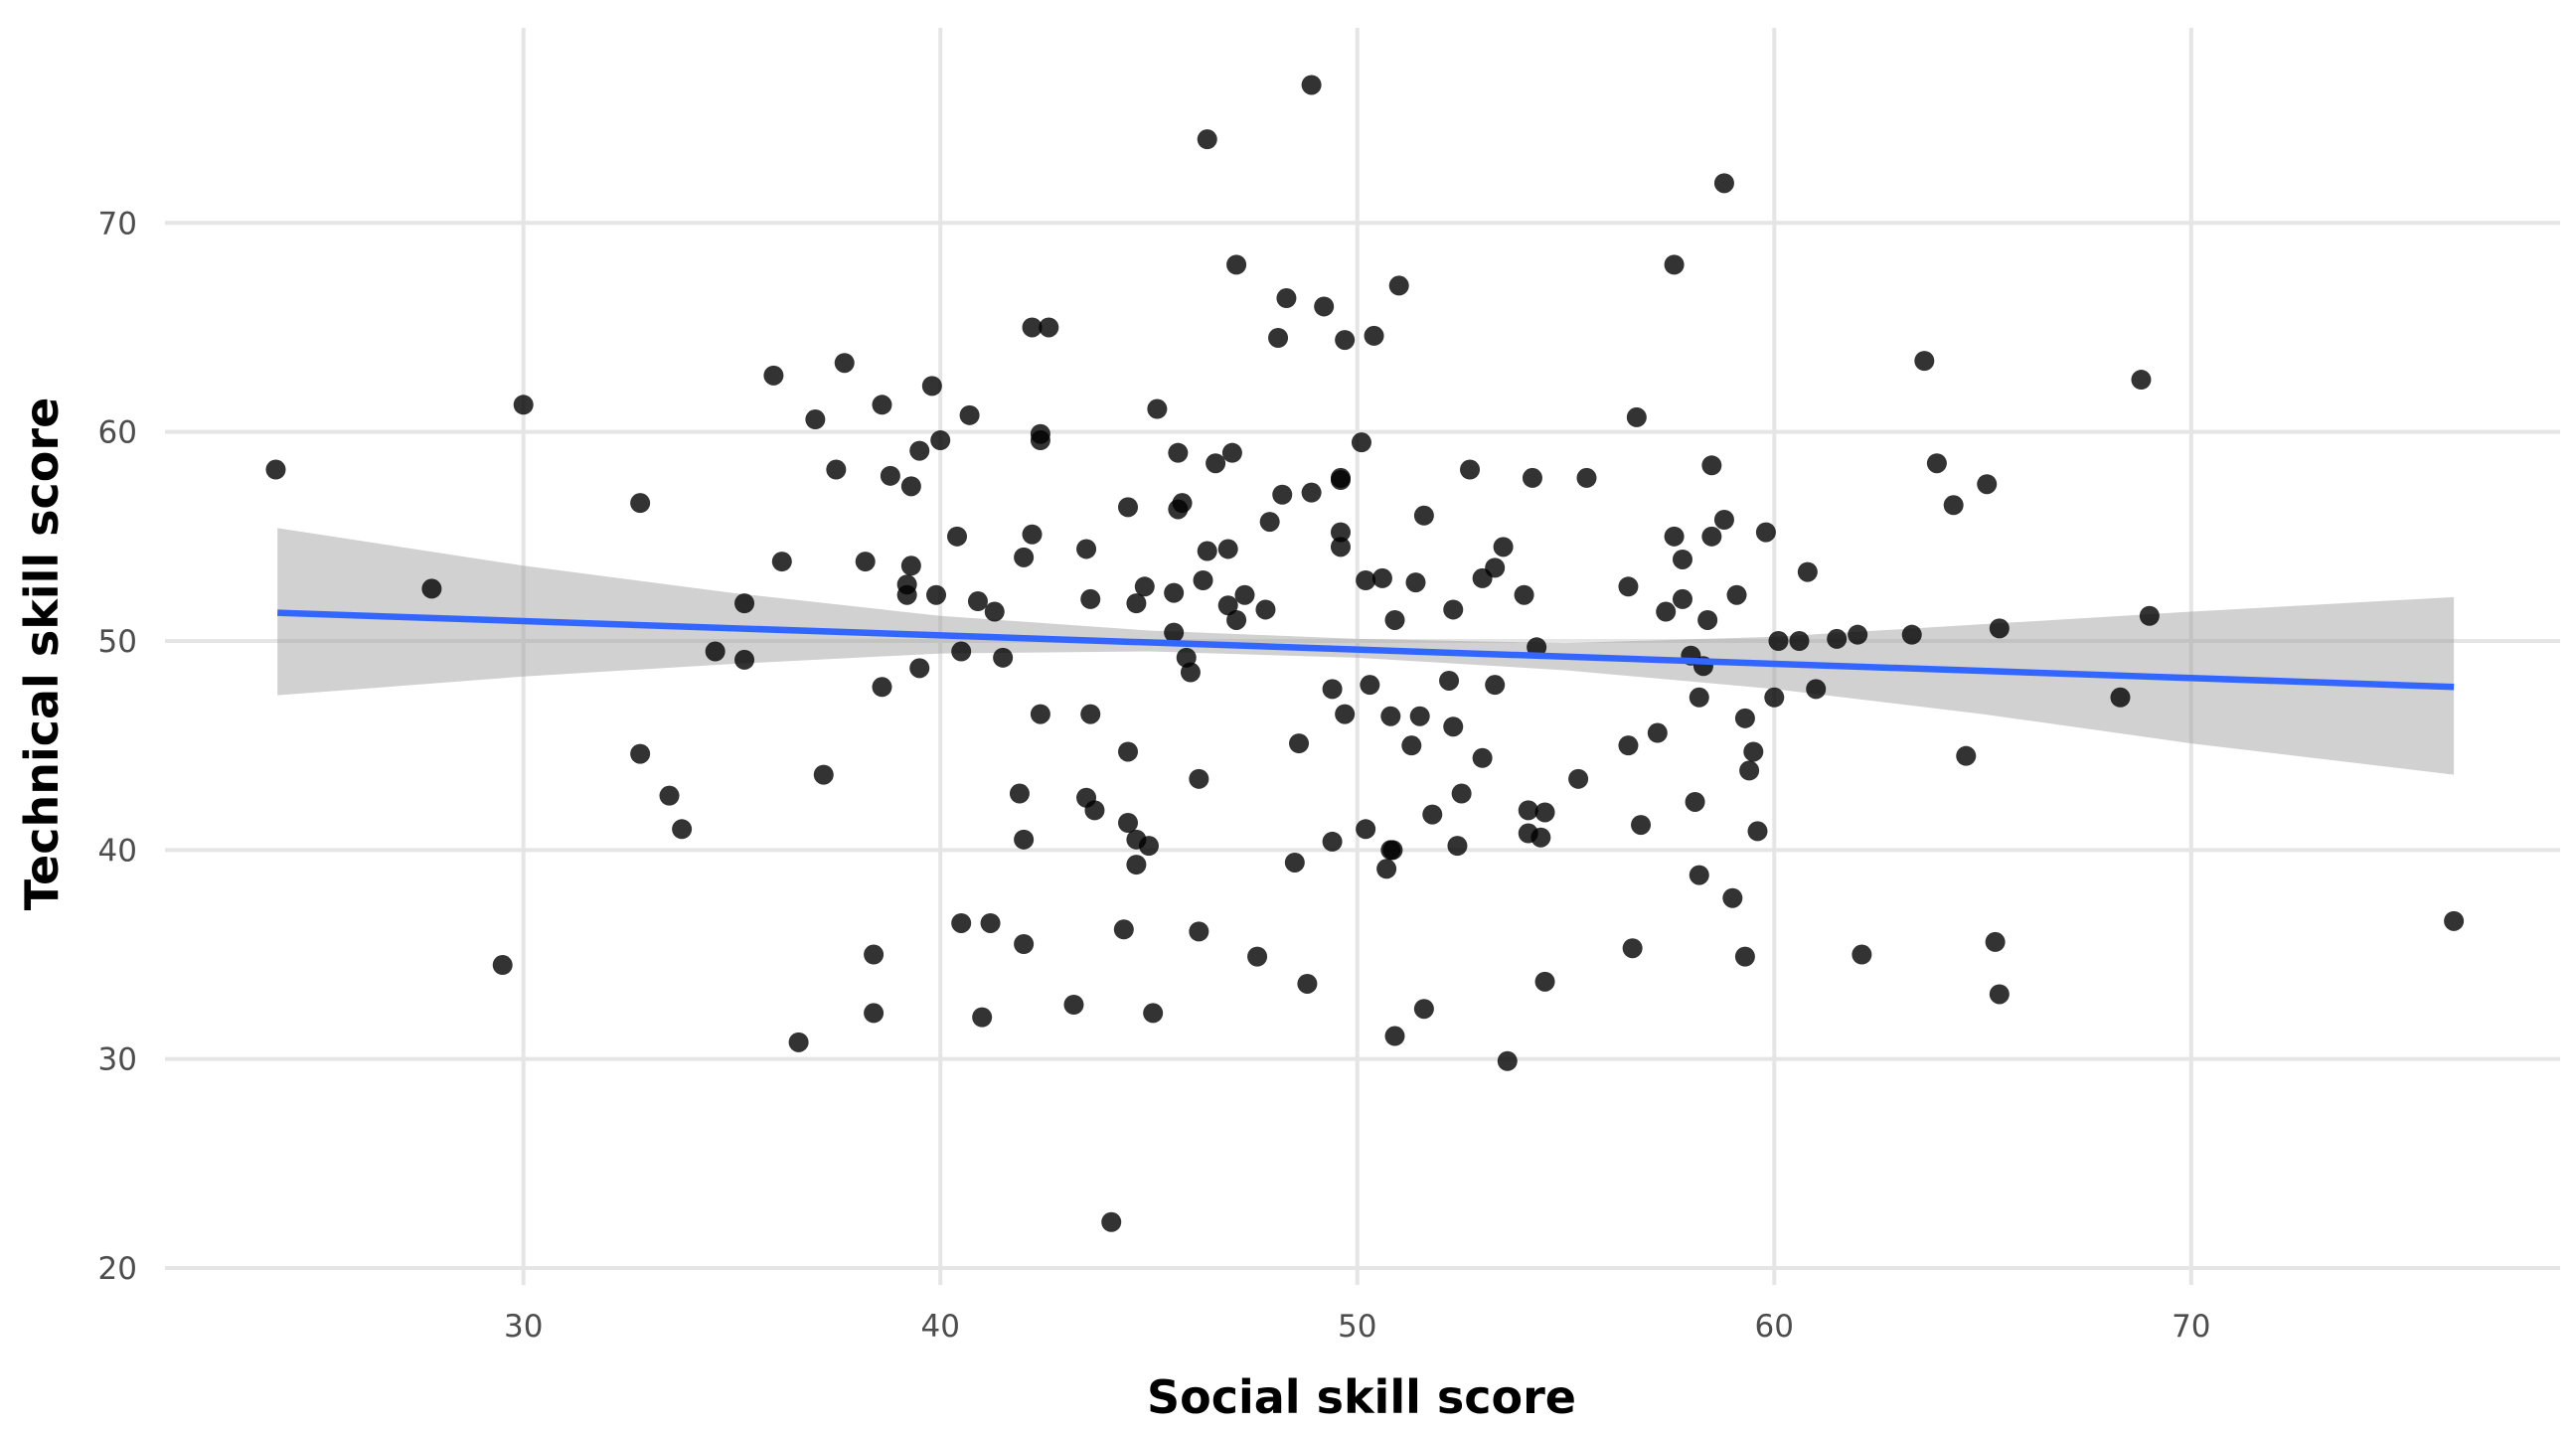 The height and width of the screenshot is (1431, 2576). What do you see at coordinates (2191, 1327) in the screenshot?
I see `x-tick-label: 70` at bounding box center [2191, 1327].